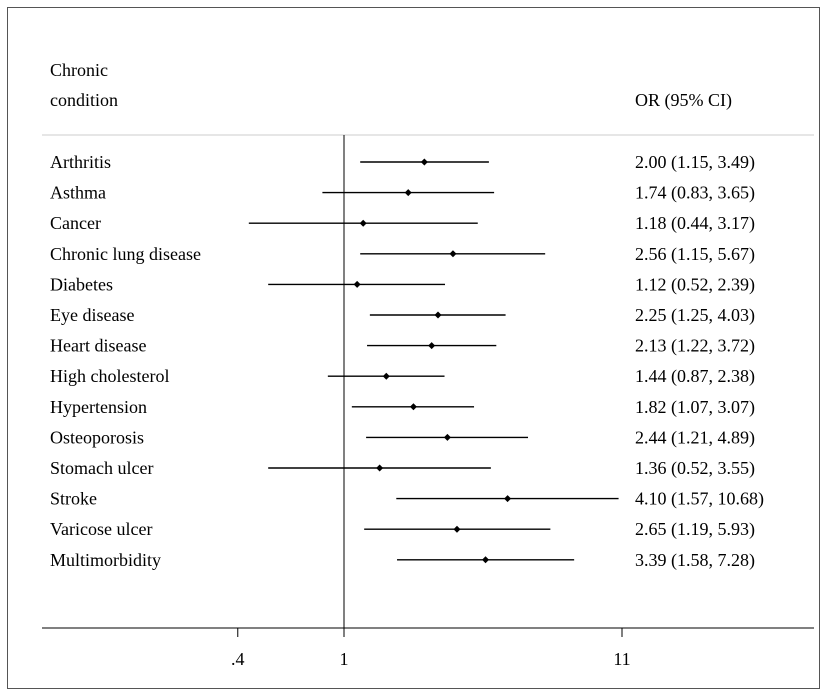 This screenshot has height=697, width=829. I want to click on forest-row: Stomach ulcer 1.36 (0.52, 3.55), so click(402, 468).